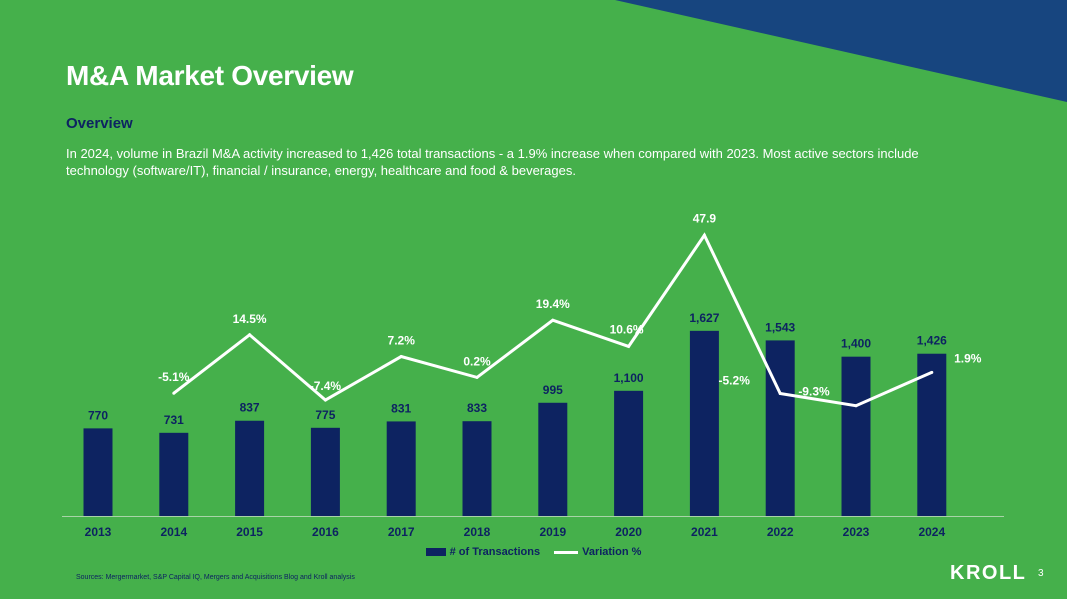  What do you see at coordinates (628, 532) in the screenshot?
I see `x-tick-label-2020: 2020` at bounding box center [628, 532].